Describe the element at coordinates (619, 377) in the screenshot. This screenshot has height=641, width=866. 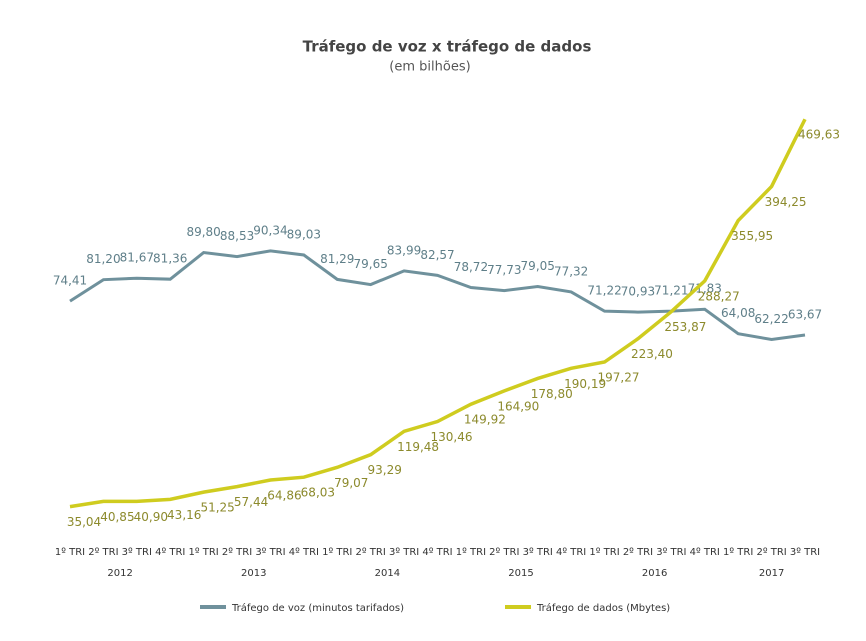
I see `data-label: 197,27` at that location.